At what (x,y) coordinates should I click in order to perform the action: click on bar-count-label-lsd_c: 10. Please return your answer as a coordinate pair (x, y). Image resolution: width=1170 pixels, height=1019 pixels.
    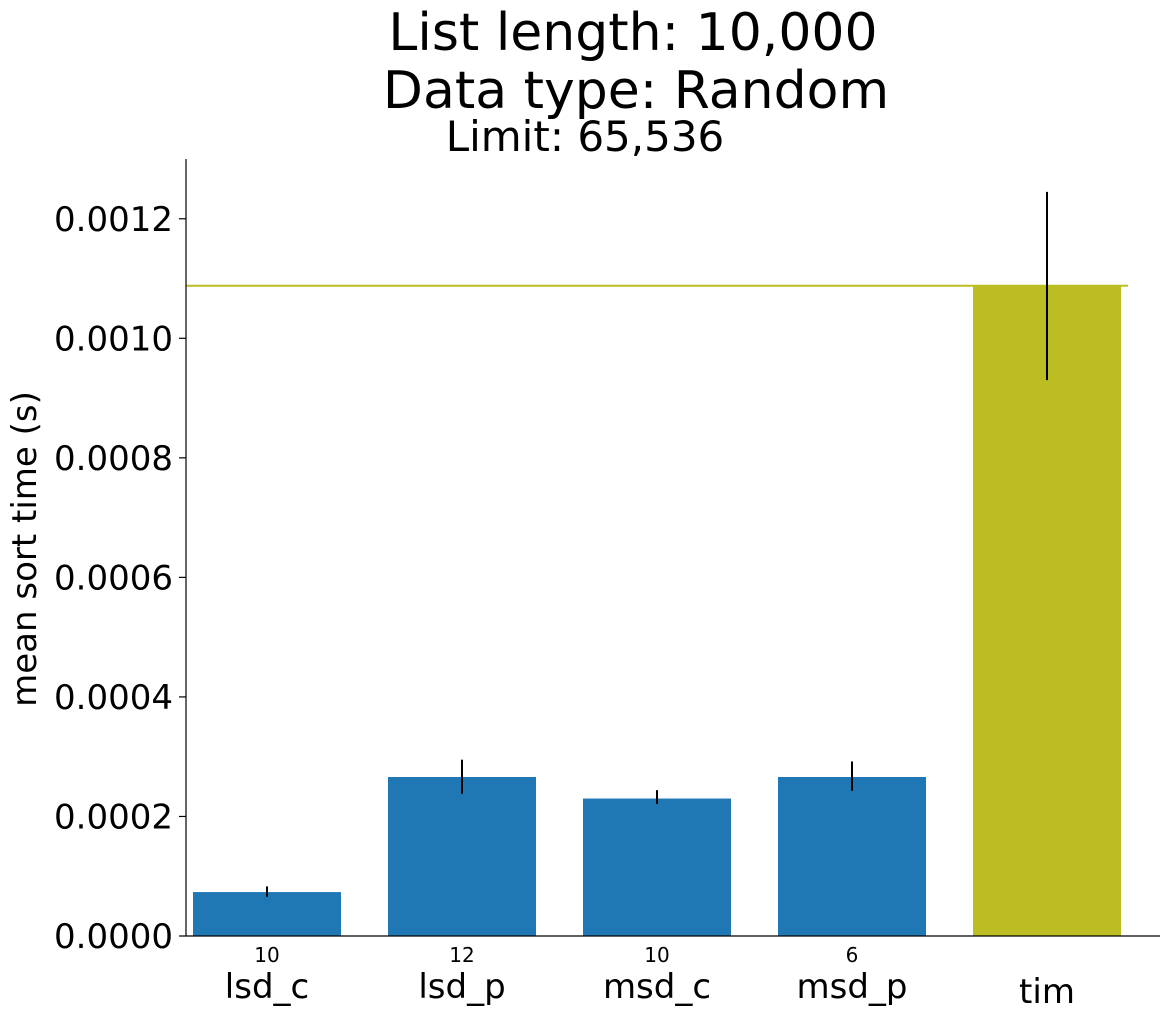
    Looking at the image, I should click on (266, 955).